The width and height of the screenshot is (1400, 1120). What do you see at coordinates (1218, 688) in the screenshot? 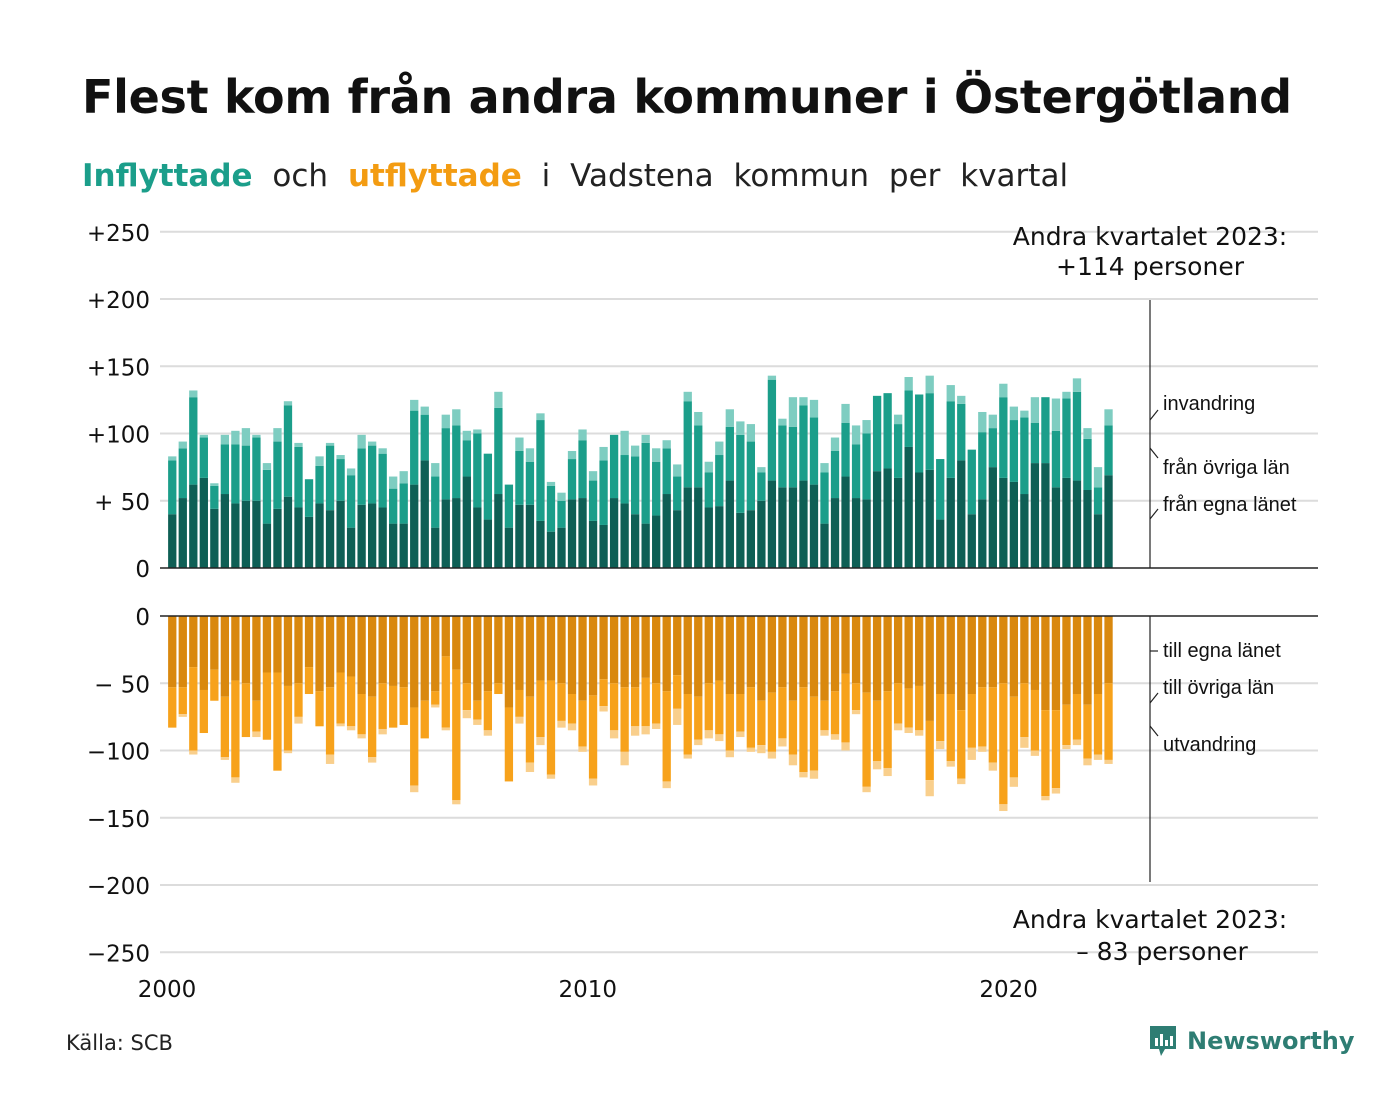
I see `legend-till-ovriga-lan: till övriga län` at bounding box center [1218, 688].